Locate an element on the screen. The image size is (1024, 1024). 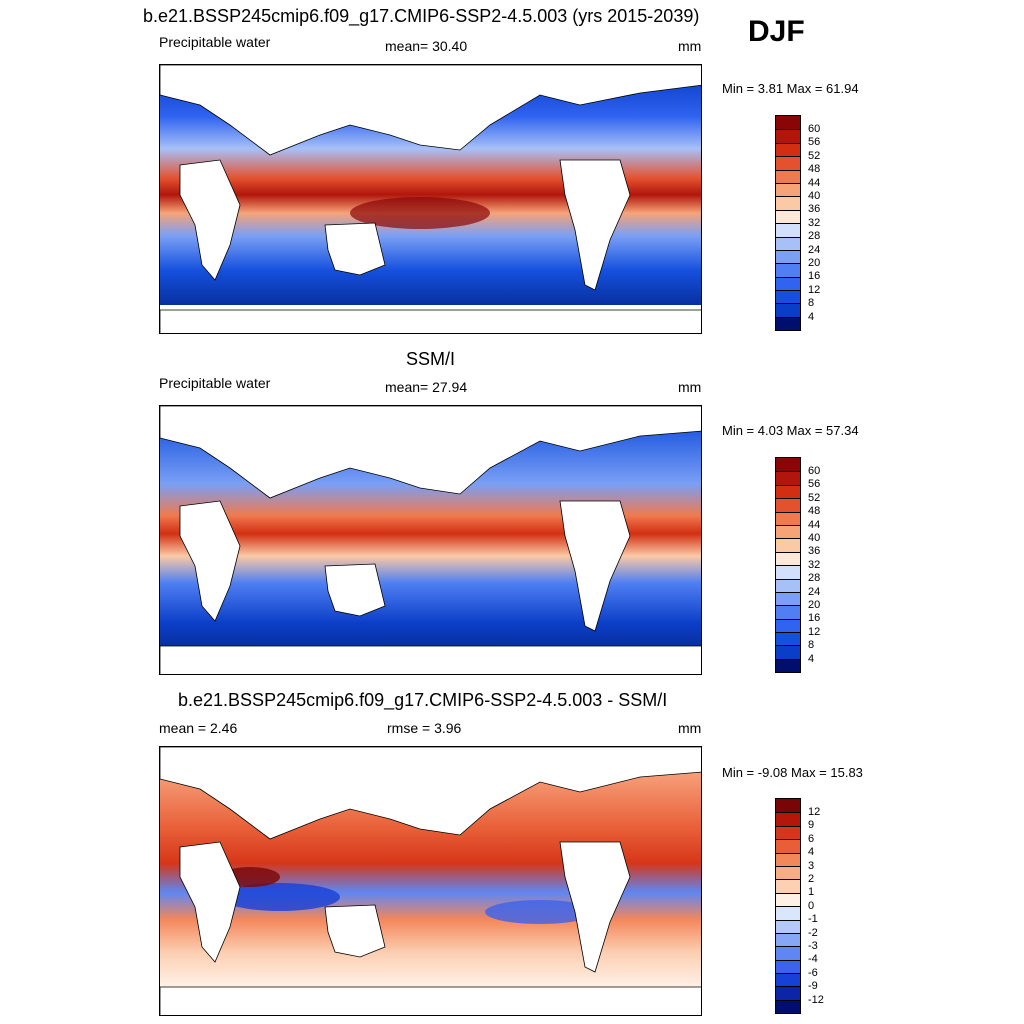
cbar-label: 6 is located at coordinates (811, 838).